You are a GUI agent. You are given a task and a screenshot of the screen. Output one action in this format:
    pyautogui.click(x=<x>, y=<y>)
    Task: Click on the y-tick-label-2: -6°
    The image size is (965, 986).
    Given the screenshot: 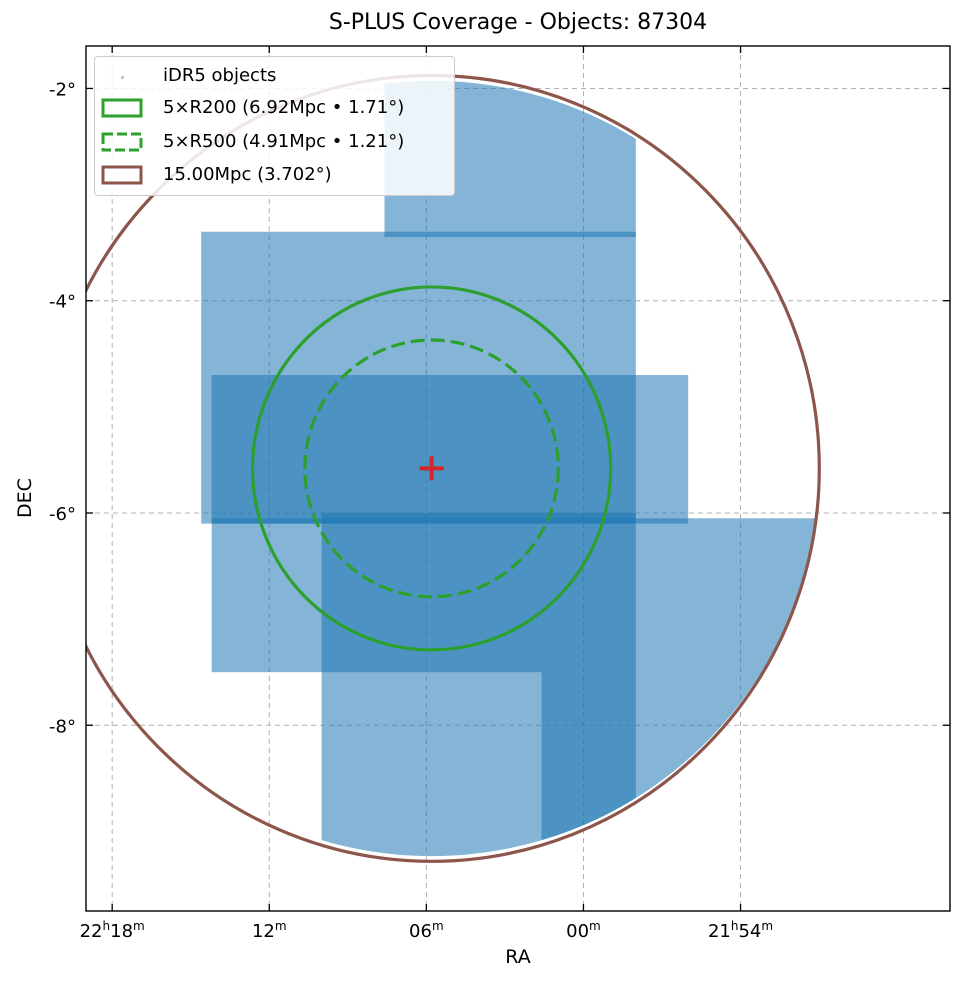 What is the action you would take?
    pyautogui.click(x=62, y=514)
    